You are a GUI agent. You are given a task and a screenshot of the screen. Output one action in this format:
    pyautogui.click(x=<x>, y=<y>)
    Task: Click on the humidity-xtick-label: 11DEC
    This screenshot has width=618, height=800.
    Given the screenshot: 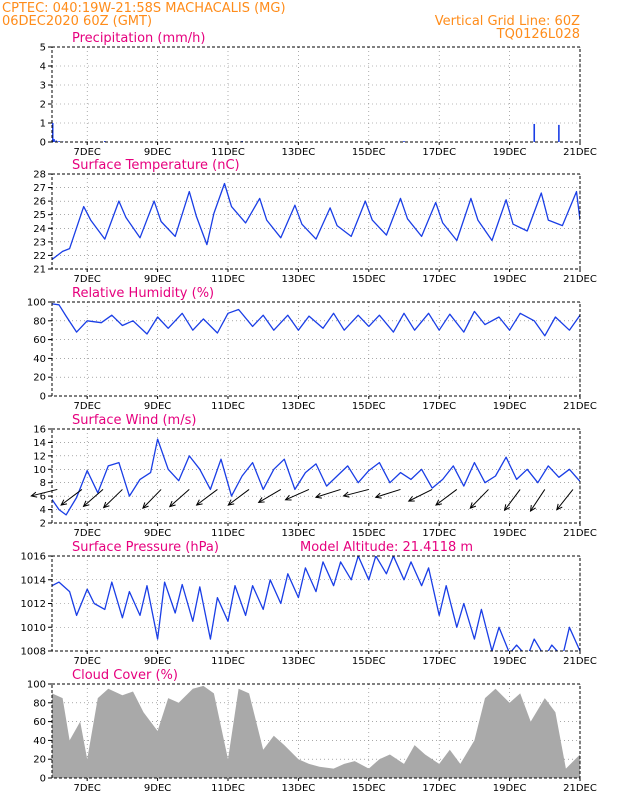 What is the action you would take?
    pyautogui.click(x=228, y=406)
    